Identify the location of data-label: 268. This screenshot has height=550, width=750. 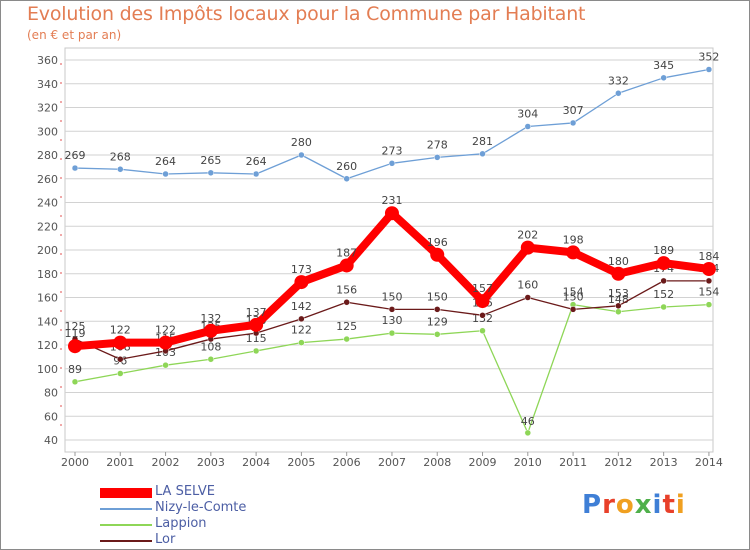
(120, 156).